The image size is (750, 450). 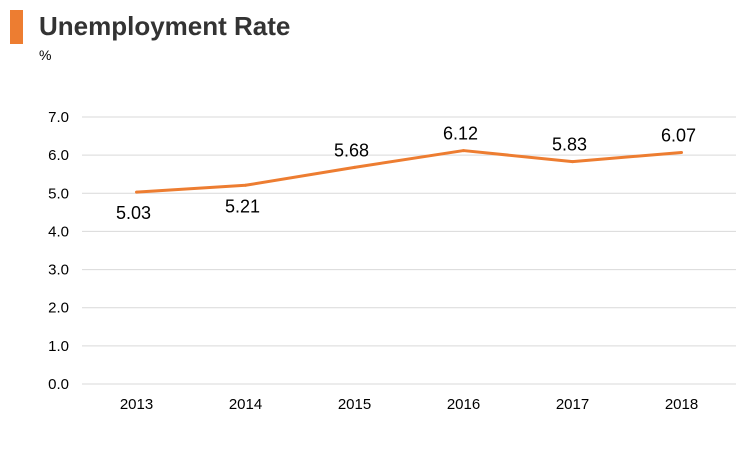 What do you see at coordinates (351, 150) in the screenshot?
I see `data-label: 5.68` at bounding box center [351, 150].